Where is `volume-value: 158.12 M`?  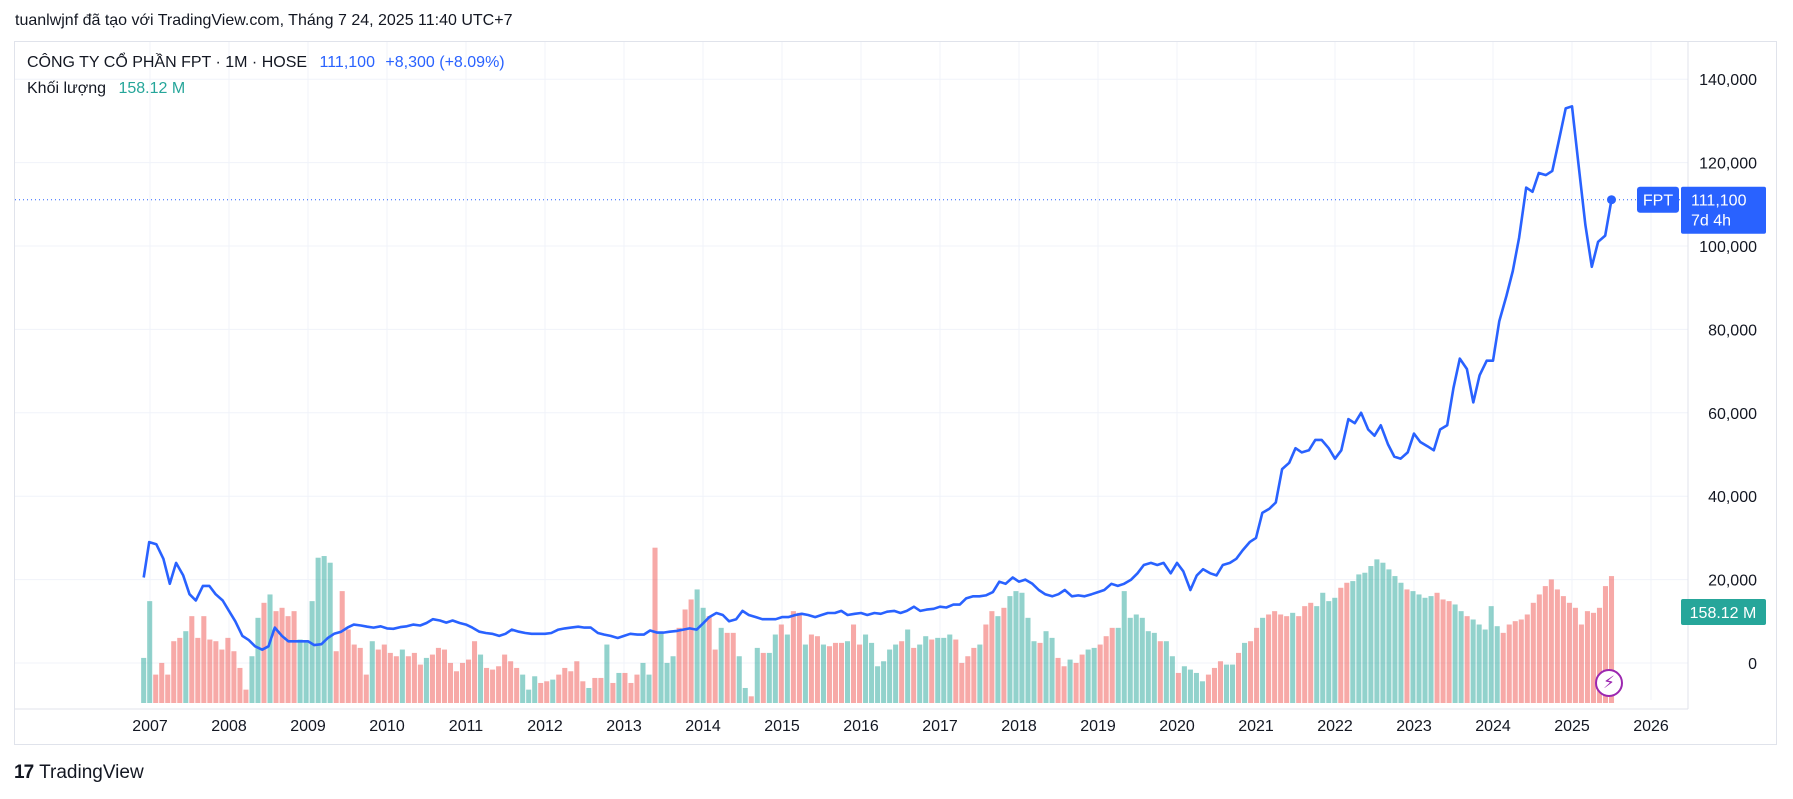
volume-value: 158.12 M is located at coordinates (152, 88).